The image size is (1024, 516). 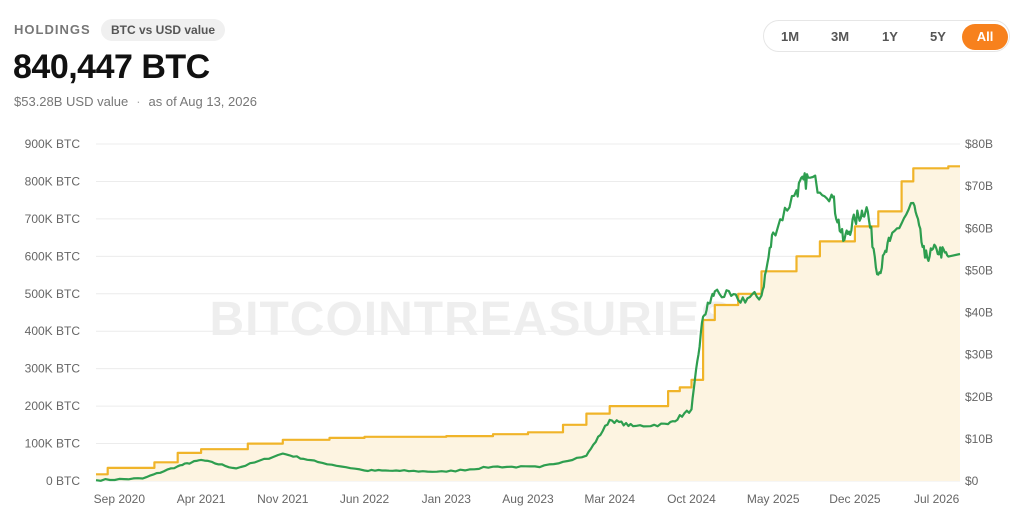 I want to click on range-all-button: All, so click(x=985, y=37).